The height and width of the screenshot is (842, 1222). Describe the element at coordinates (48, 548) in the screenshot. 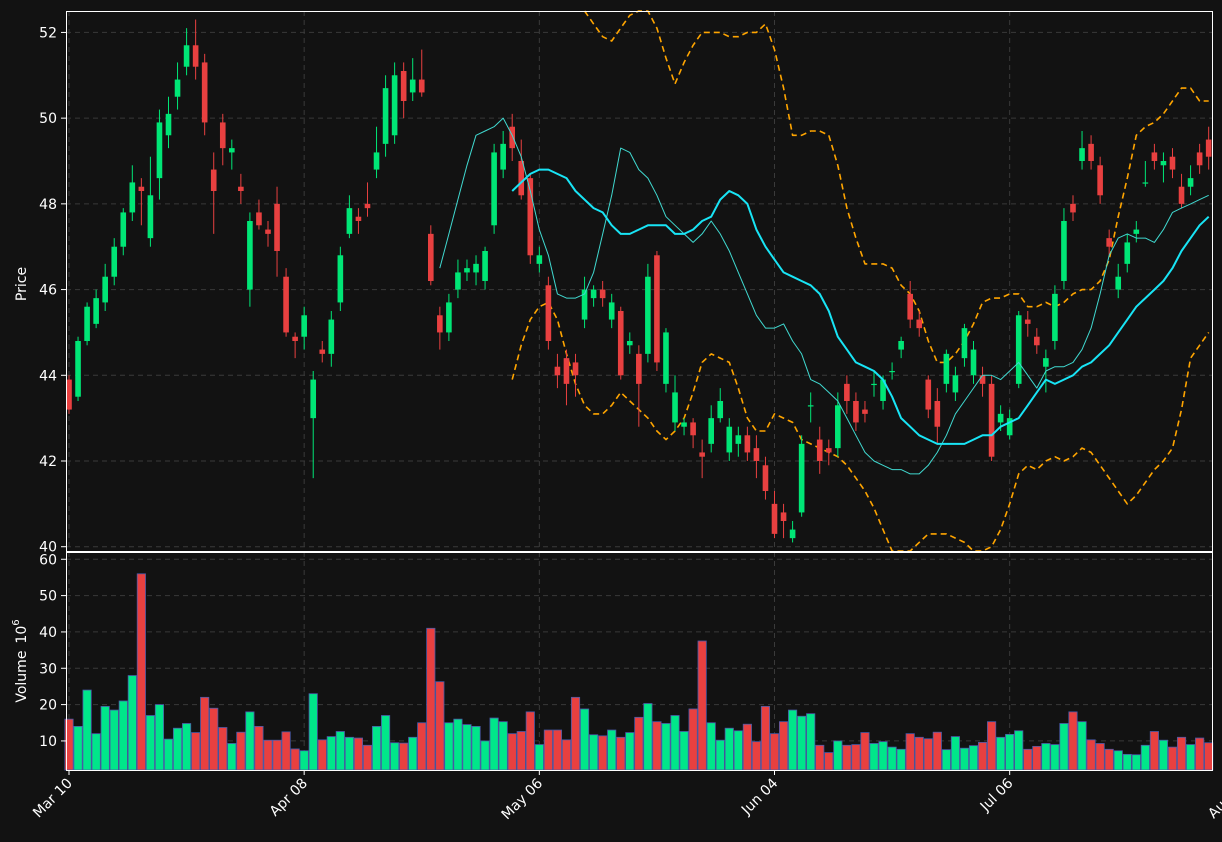

I see `price-tick-label: 40` at that location.